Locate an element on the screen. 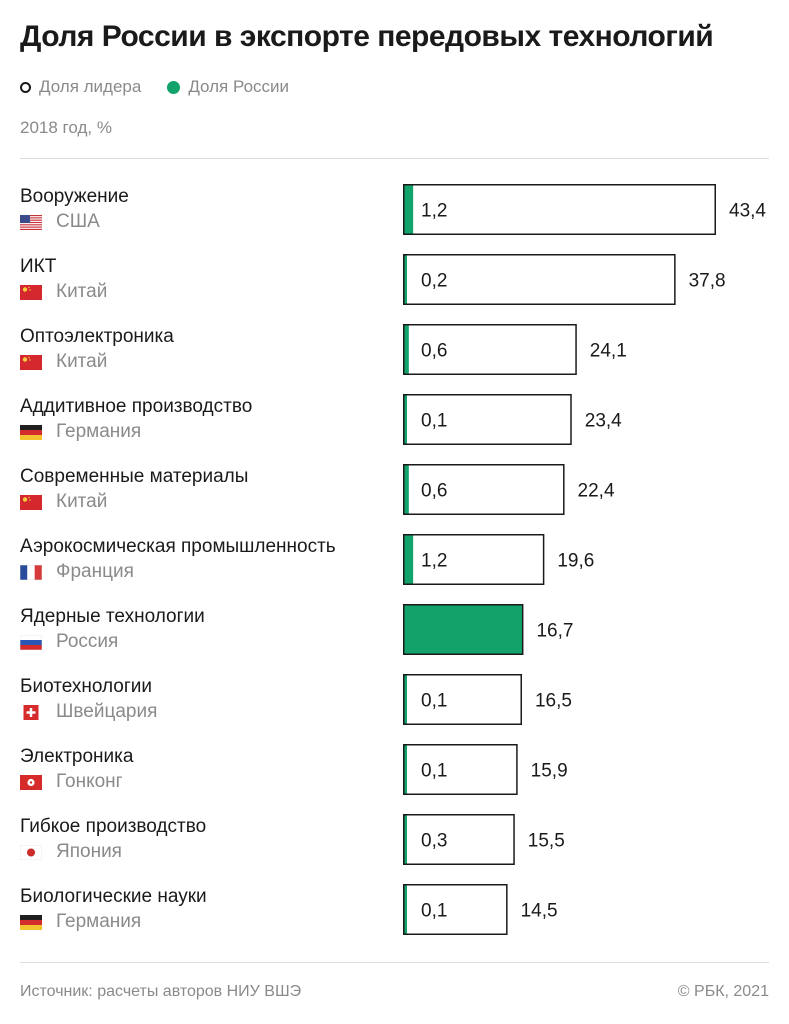 This screenshot has width=789, height=1024. legend-russia-label: Доля России is located at coordinates (239, 86).